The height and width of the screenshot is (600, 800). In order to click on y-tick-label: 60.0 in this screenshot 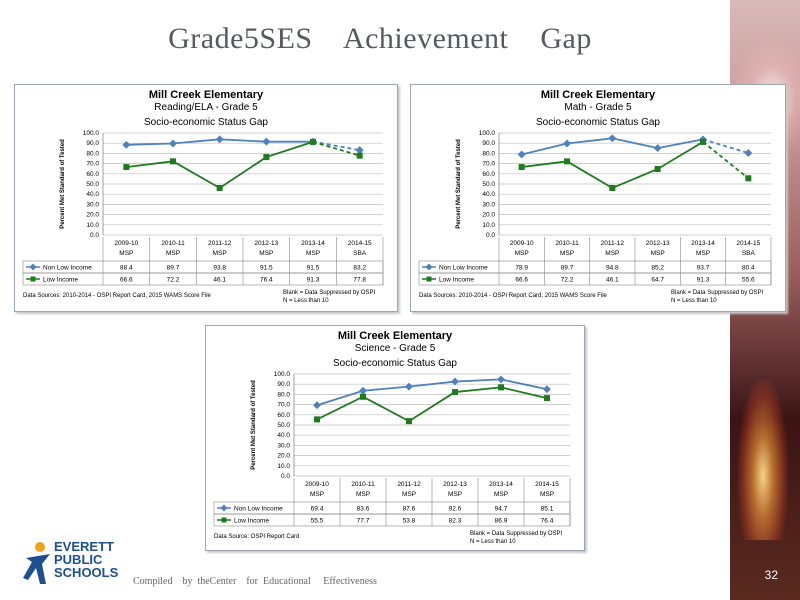, I will do `click(283, 415)`.